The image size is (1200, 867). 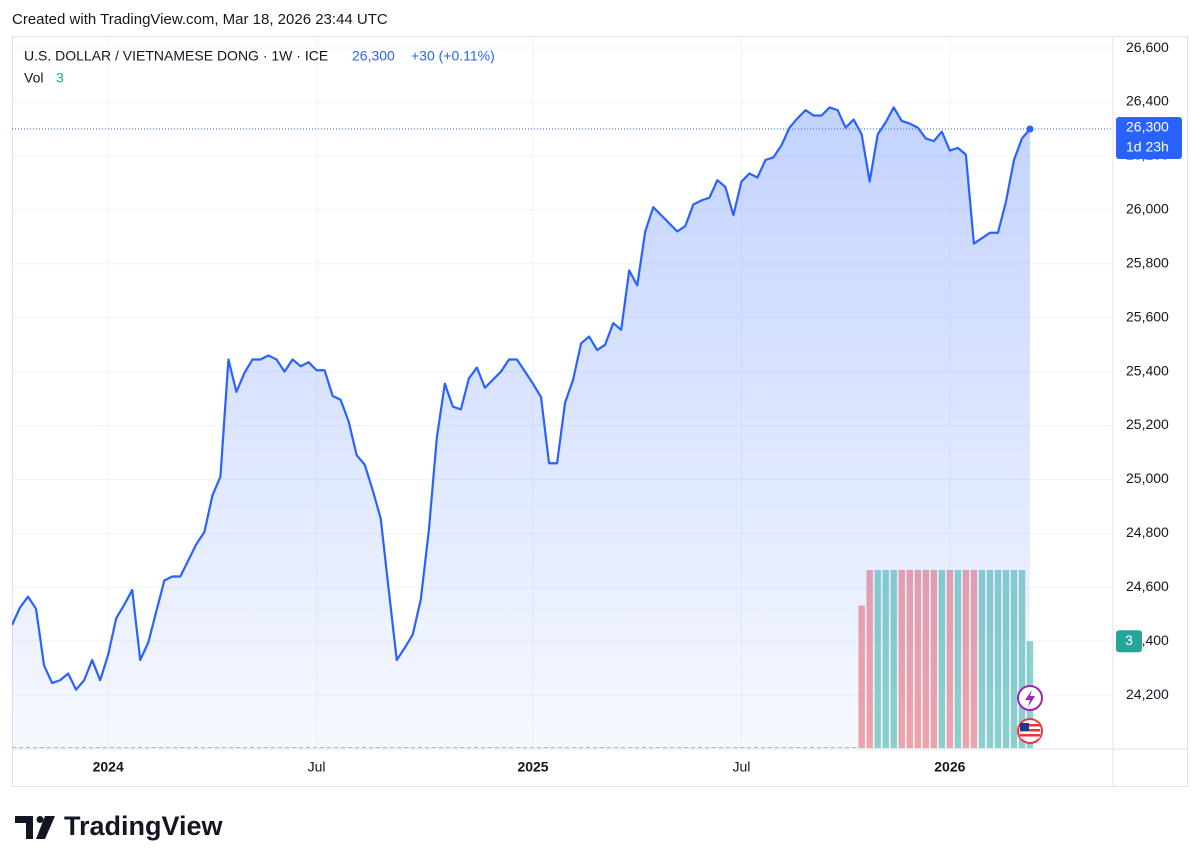 What do you see at coordinates (1147, 101) in the screenshot?
I see `y-tick-label: 26,400` at bounding box center [1147, 101].